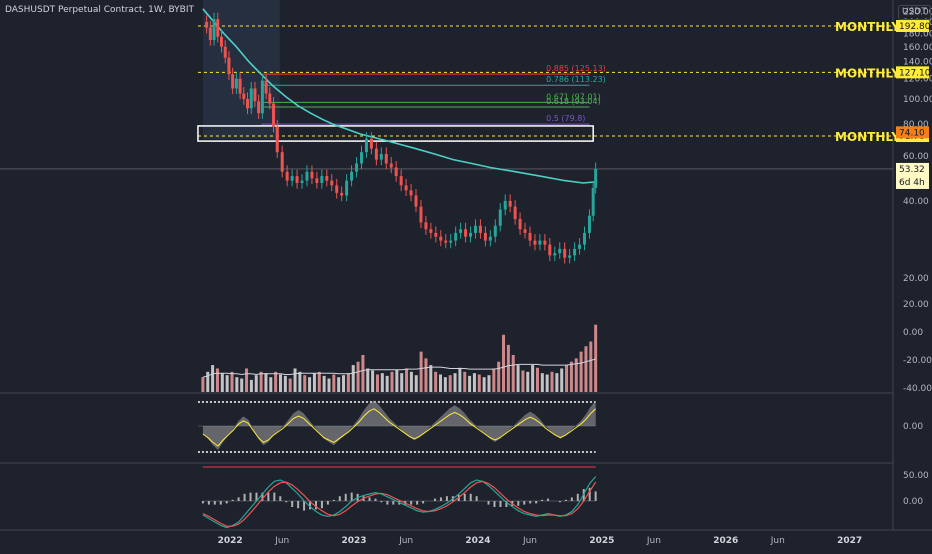  What do you see at coordinates (917, 80) in the screenshot?
I see `price-tick-label: 120.00` at bounding box center [917, 80].